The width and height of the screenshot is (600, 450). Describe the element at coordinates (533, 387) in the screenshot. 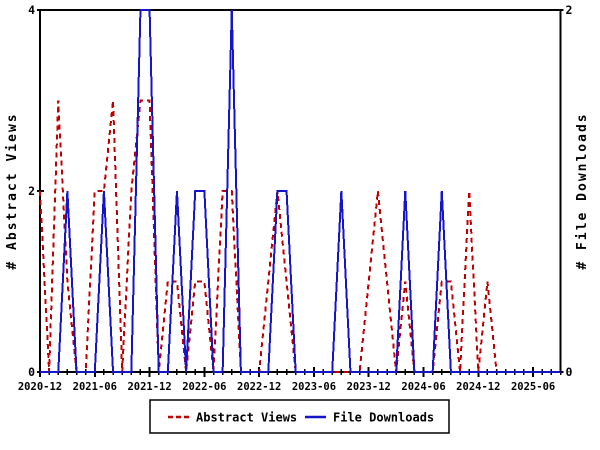

I see `x-tick-label: 2025-06` at that location.